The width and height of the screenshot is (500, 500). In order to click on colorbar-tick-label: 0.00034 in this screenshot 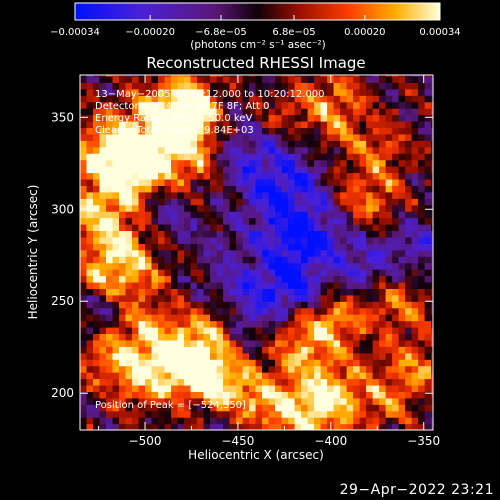, I will do `click(439, 32)`.